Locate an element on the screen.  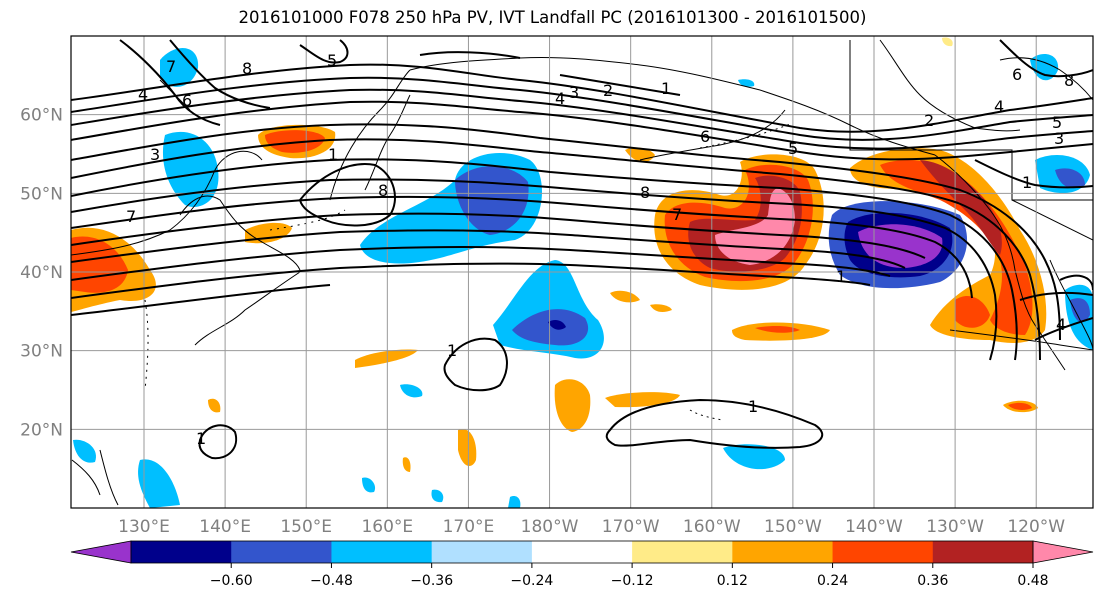
contour-label: 2 is located at coordinates (608, 90).